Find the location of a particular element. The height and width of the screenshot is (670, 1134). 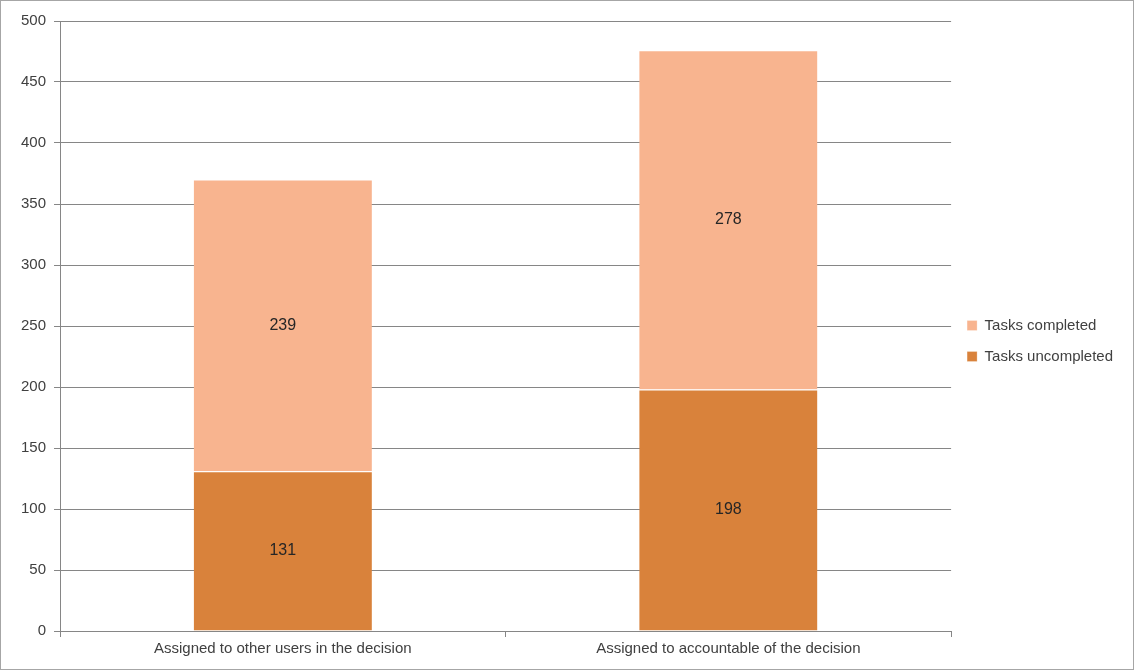

data-label: 239 is located at coordinates (283, 324).